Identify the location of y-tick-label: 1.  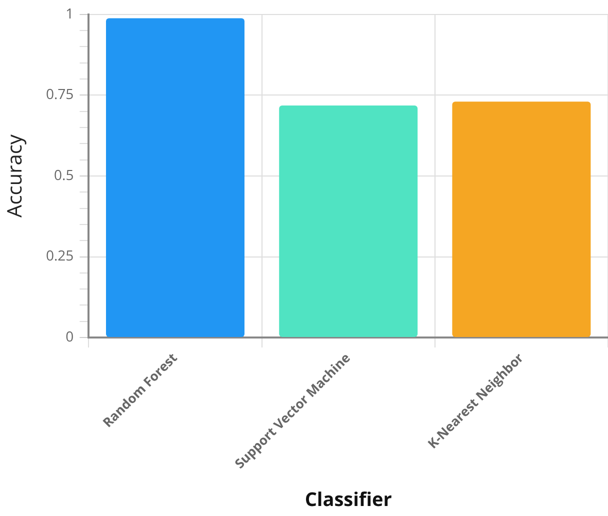
(70, 14).